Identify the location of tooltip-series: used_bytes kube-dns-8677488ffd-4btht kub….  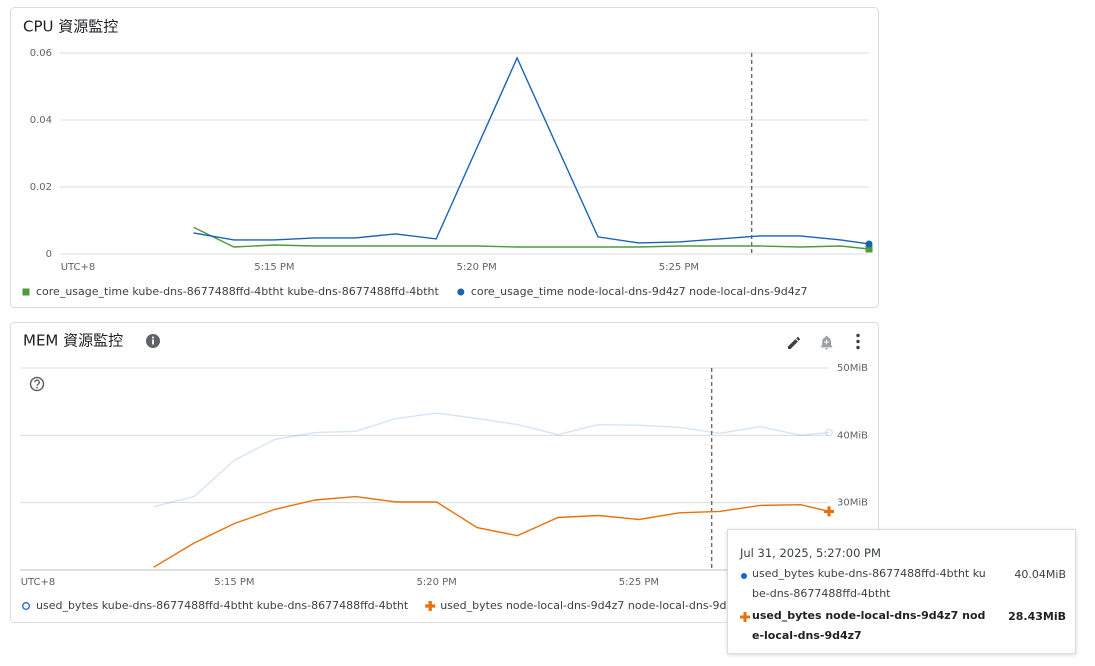
(869, 583).